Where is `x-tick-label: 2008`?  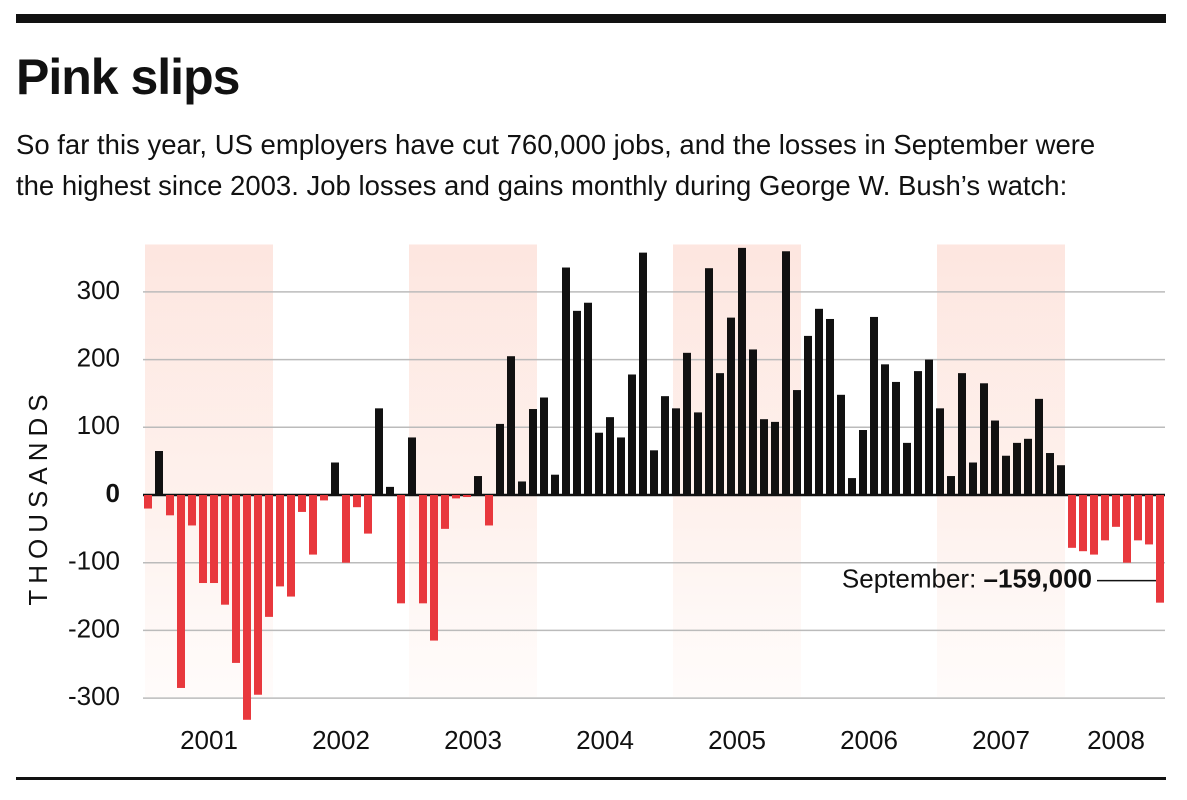
x-tick-label: 2008 is located at coordinates (1116, 740).